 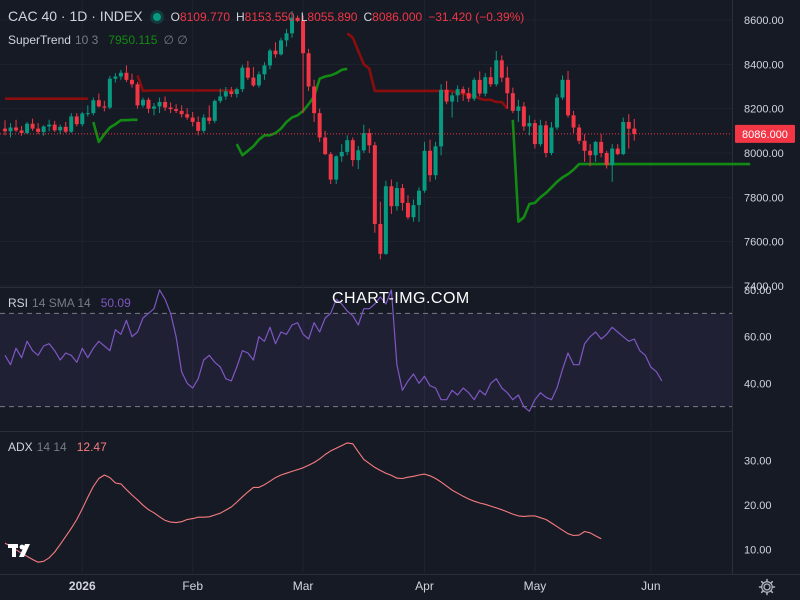 What do you see at coordinates (764, 21) in the screenshot?
I see `price-axis-tick-label: 8600.00` at bounding box center [764, 21].